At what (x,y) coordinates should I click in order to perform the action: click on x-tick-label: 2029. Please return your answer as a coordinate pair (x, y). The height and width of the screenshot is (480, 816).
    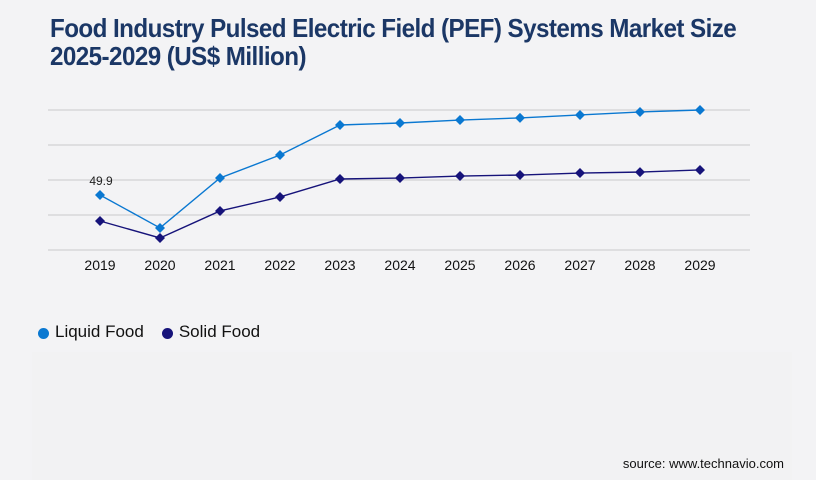
    Looking at the image, I should click on (699, 265).